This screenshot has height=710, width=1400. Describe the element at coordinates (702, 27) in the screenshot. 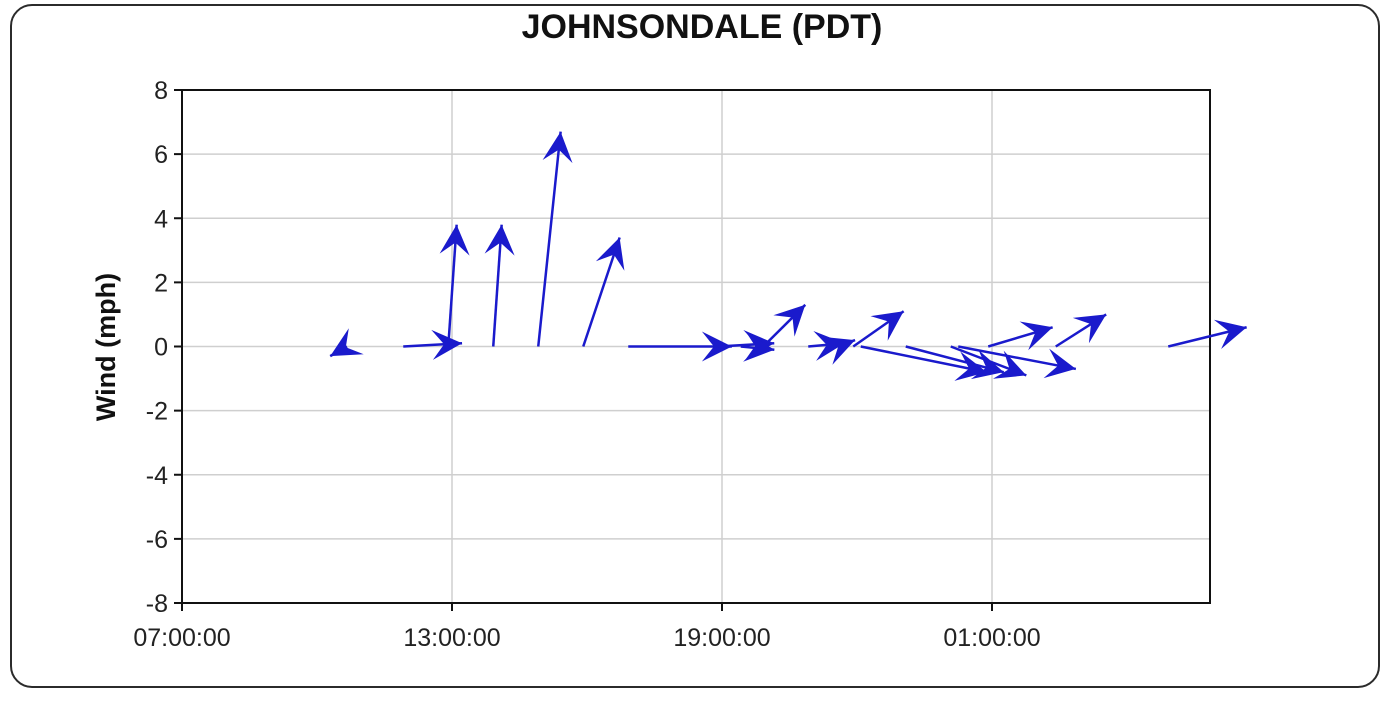

I see `chart-title: JOHNSONDALE (PDT)` at that location.